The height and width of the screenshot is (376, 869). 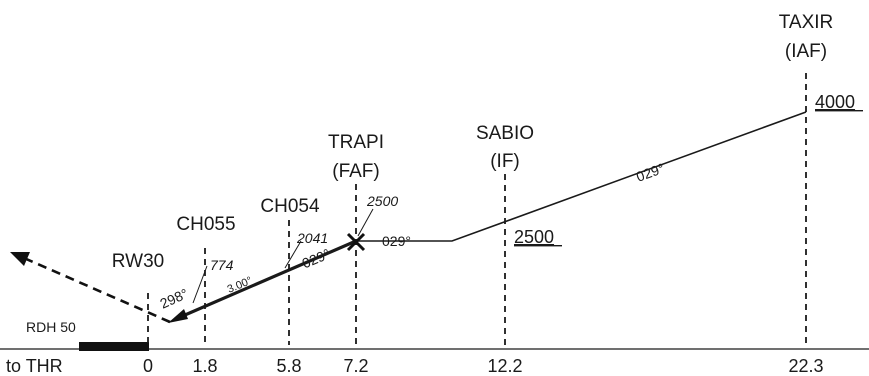 I want to click on course-level: 029°, so click(x=396, y=241).